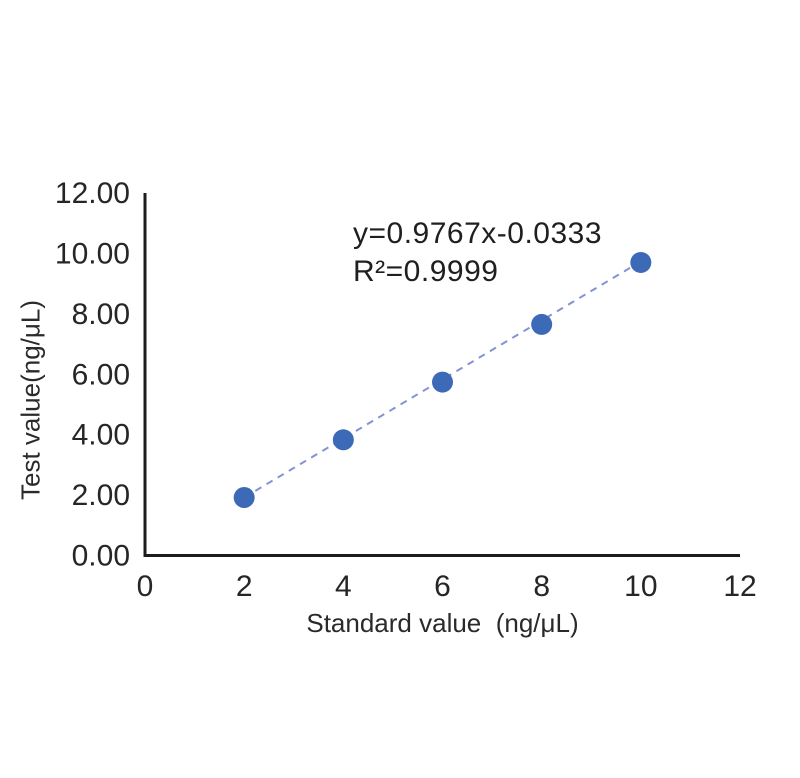 The height and width of the screenshot is (778, 800). What do you see at coordinates (739, 586) in the screenshot?
I see `x-tick-label: 12` at bounding box center [739, 586].